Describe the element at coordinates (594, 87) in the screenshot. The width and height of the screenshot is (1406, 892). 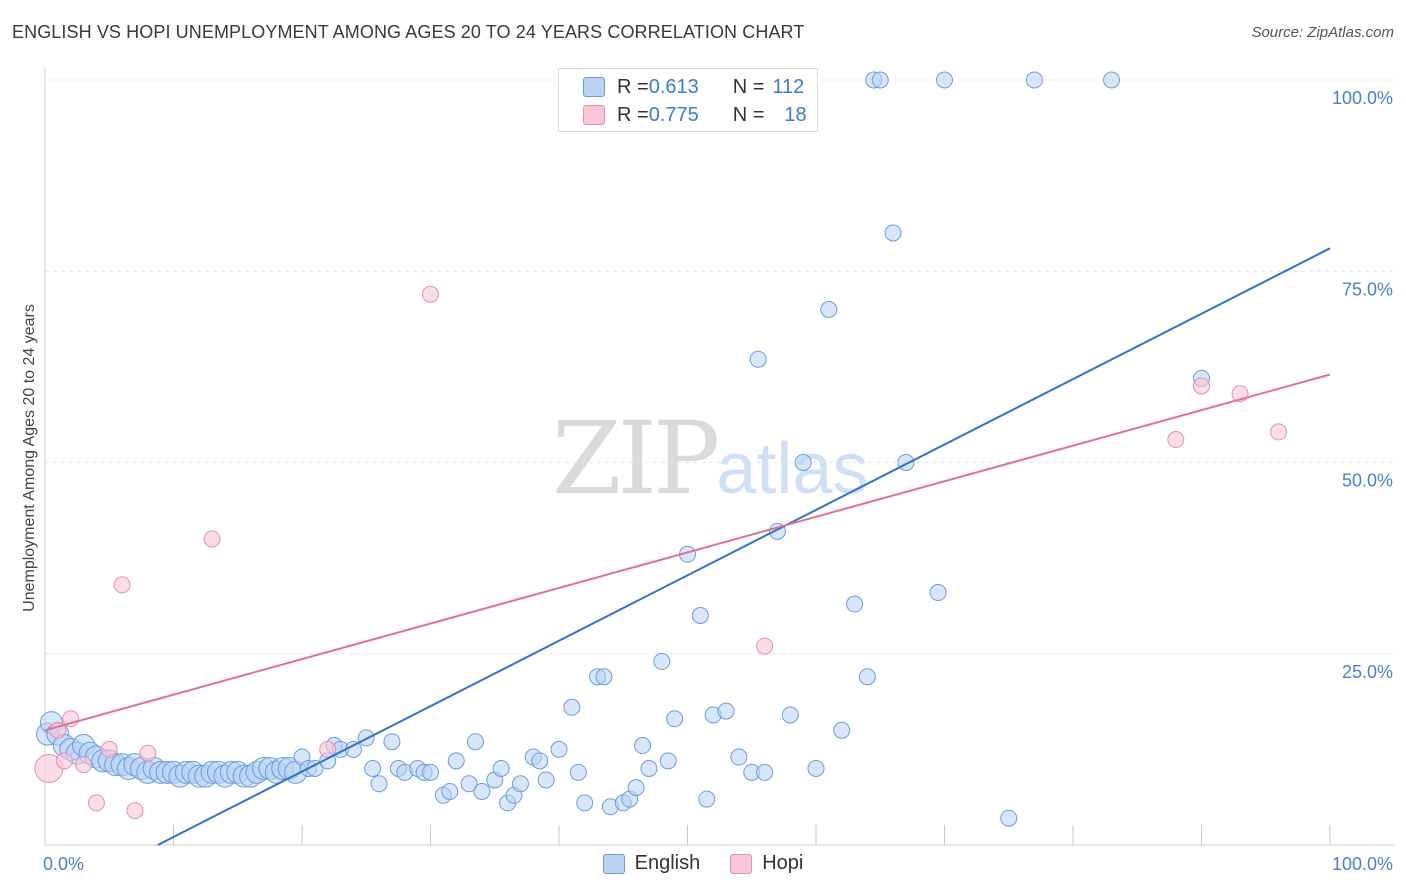
I see `english-swatch` at that location.